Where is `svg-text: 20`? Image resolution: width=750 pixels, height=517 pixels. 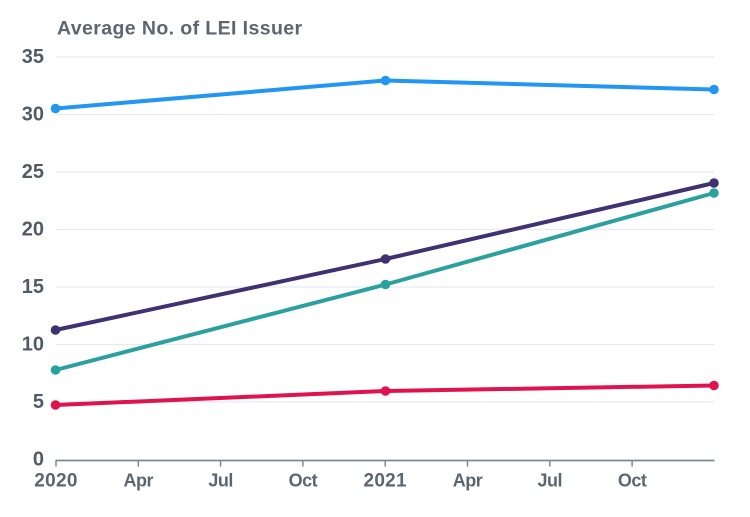 svg-text: 20 is located at coordinates (33, 230).